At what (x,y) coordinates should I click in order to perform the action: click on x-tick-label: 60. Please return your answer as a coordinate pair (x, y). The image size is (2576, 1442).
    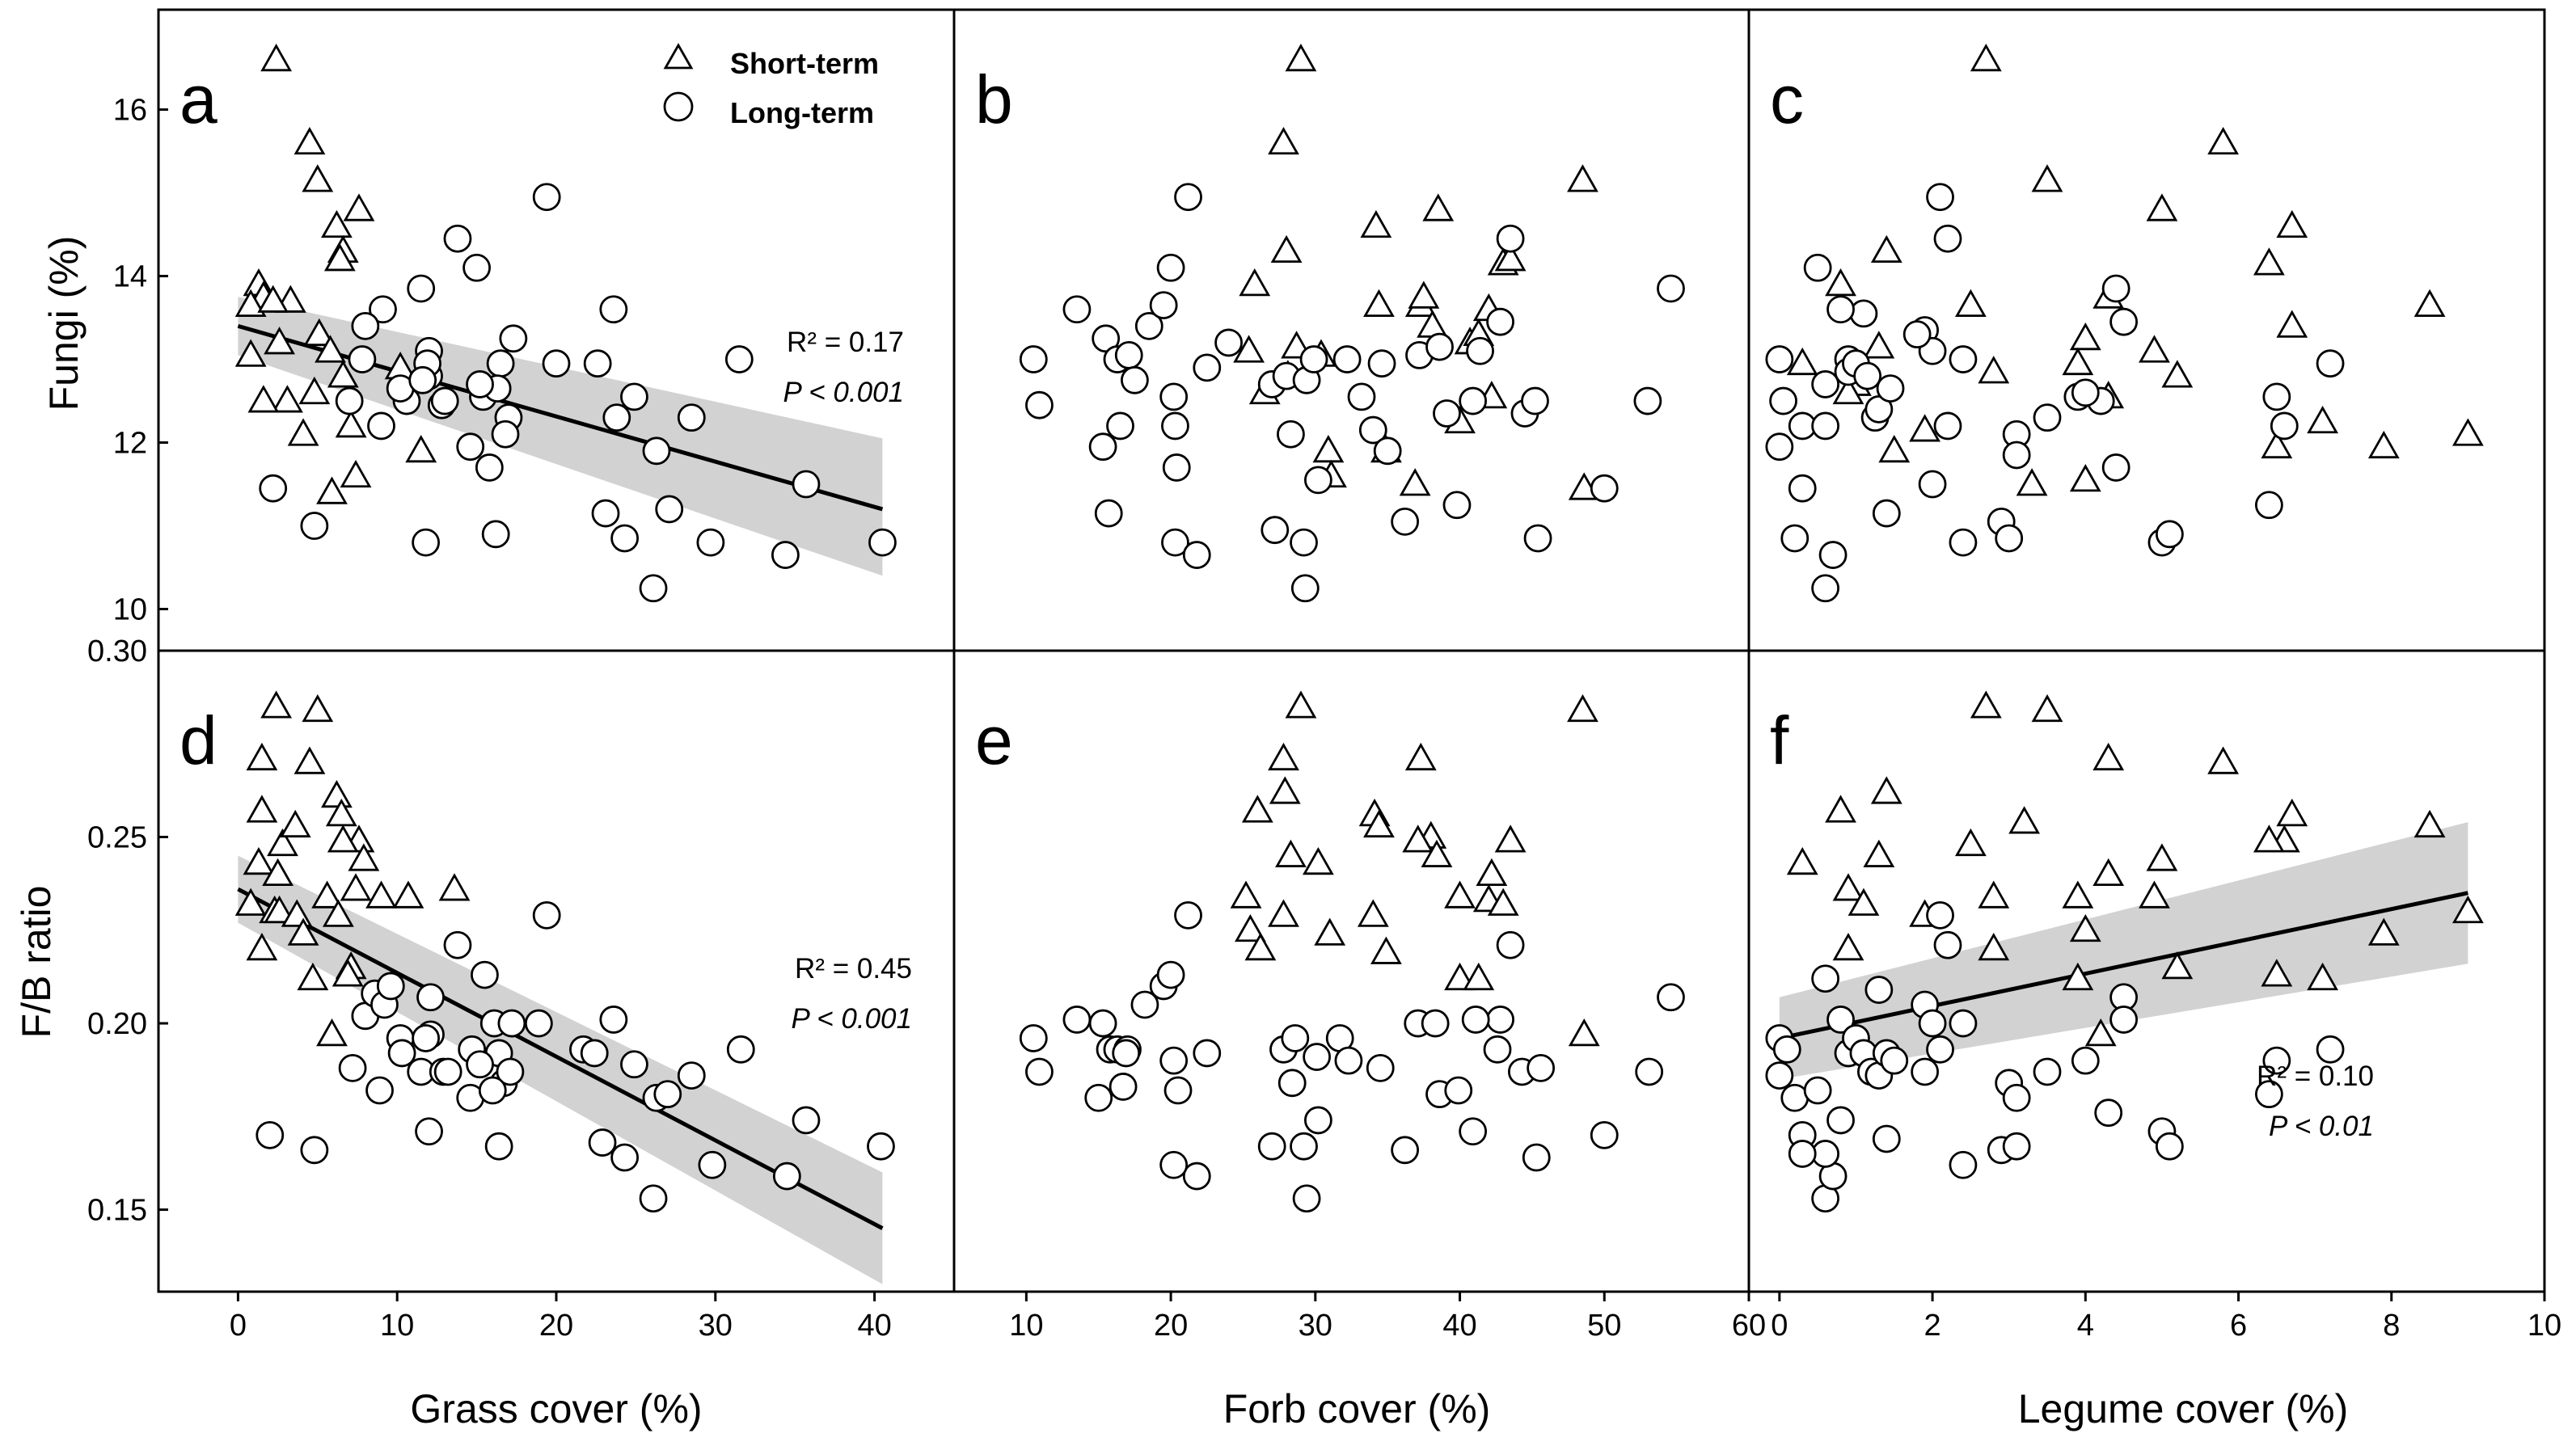
    Looking at the image, I should click on (1749, 1326).